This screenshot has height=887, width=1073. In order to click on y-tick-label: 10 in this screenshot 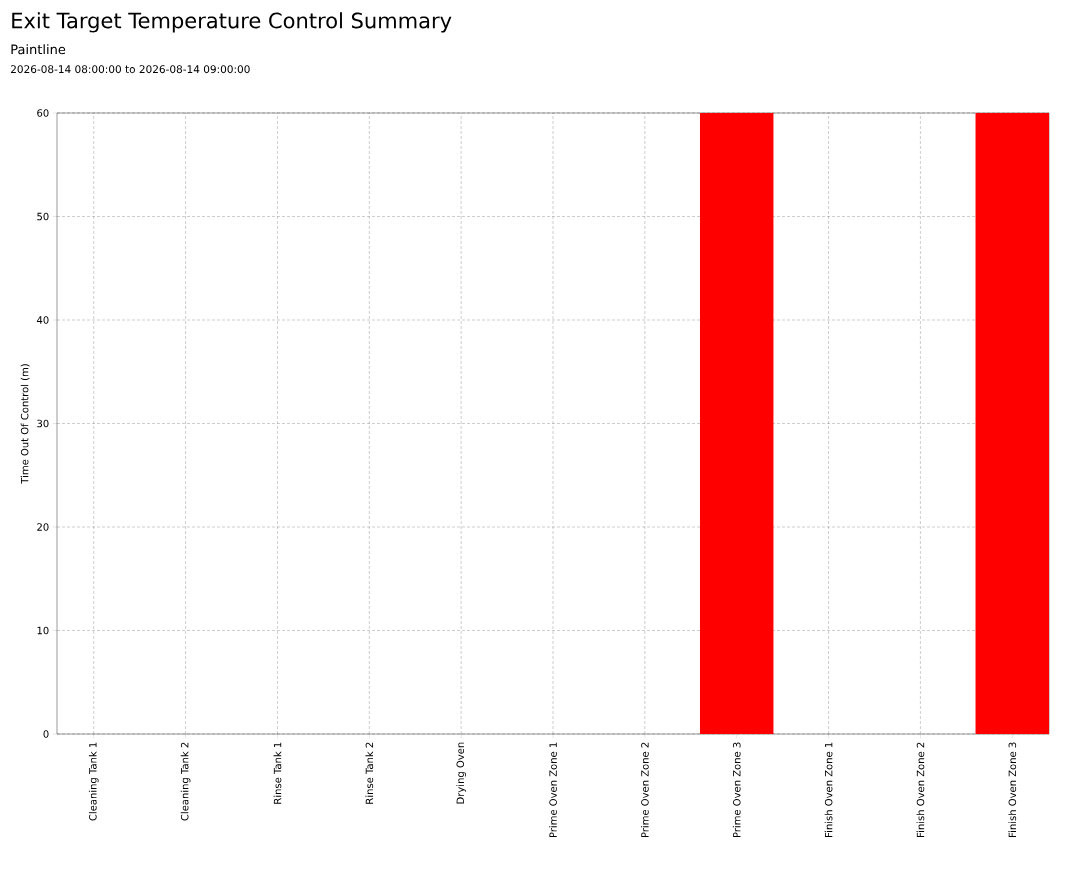, I will do `click(43, 630)`.